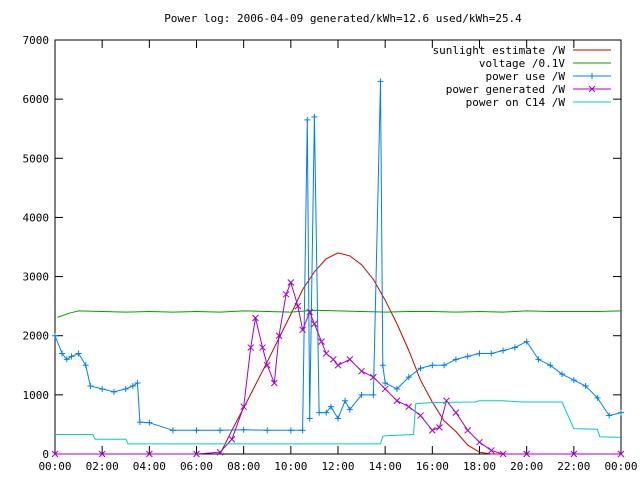  What do you see at coordinates (573, 466) in the screenshot?
I see `x-tick-label: 22:00` at bounding box center [573, 466].